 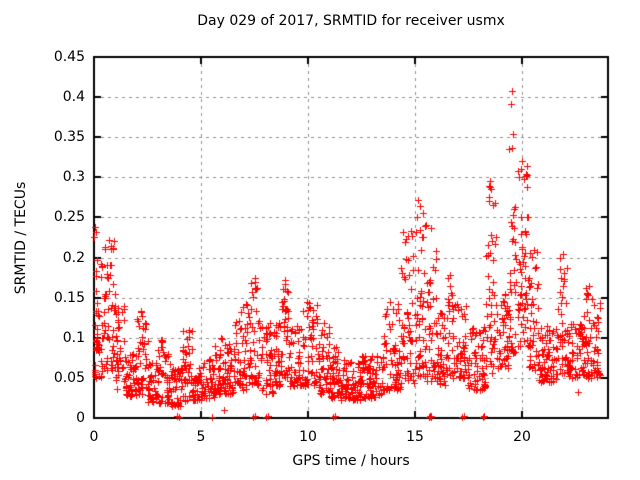 I want to click on y-tick-label: 0, so click(x=80, y=418).